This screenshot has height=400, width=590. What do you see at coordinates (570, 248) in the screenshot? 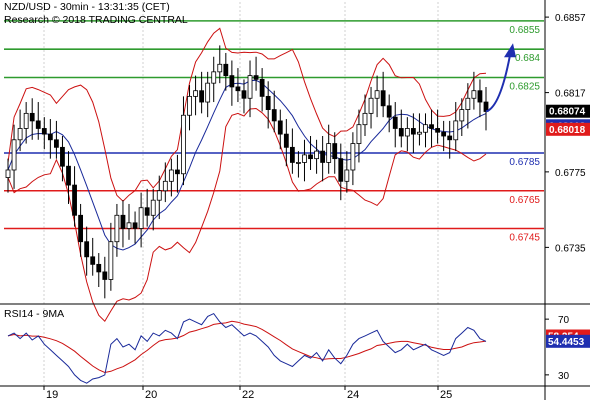
I see `y-tick-label: 0.6735` at bounding box center [570, 248].